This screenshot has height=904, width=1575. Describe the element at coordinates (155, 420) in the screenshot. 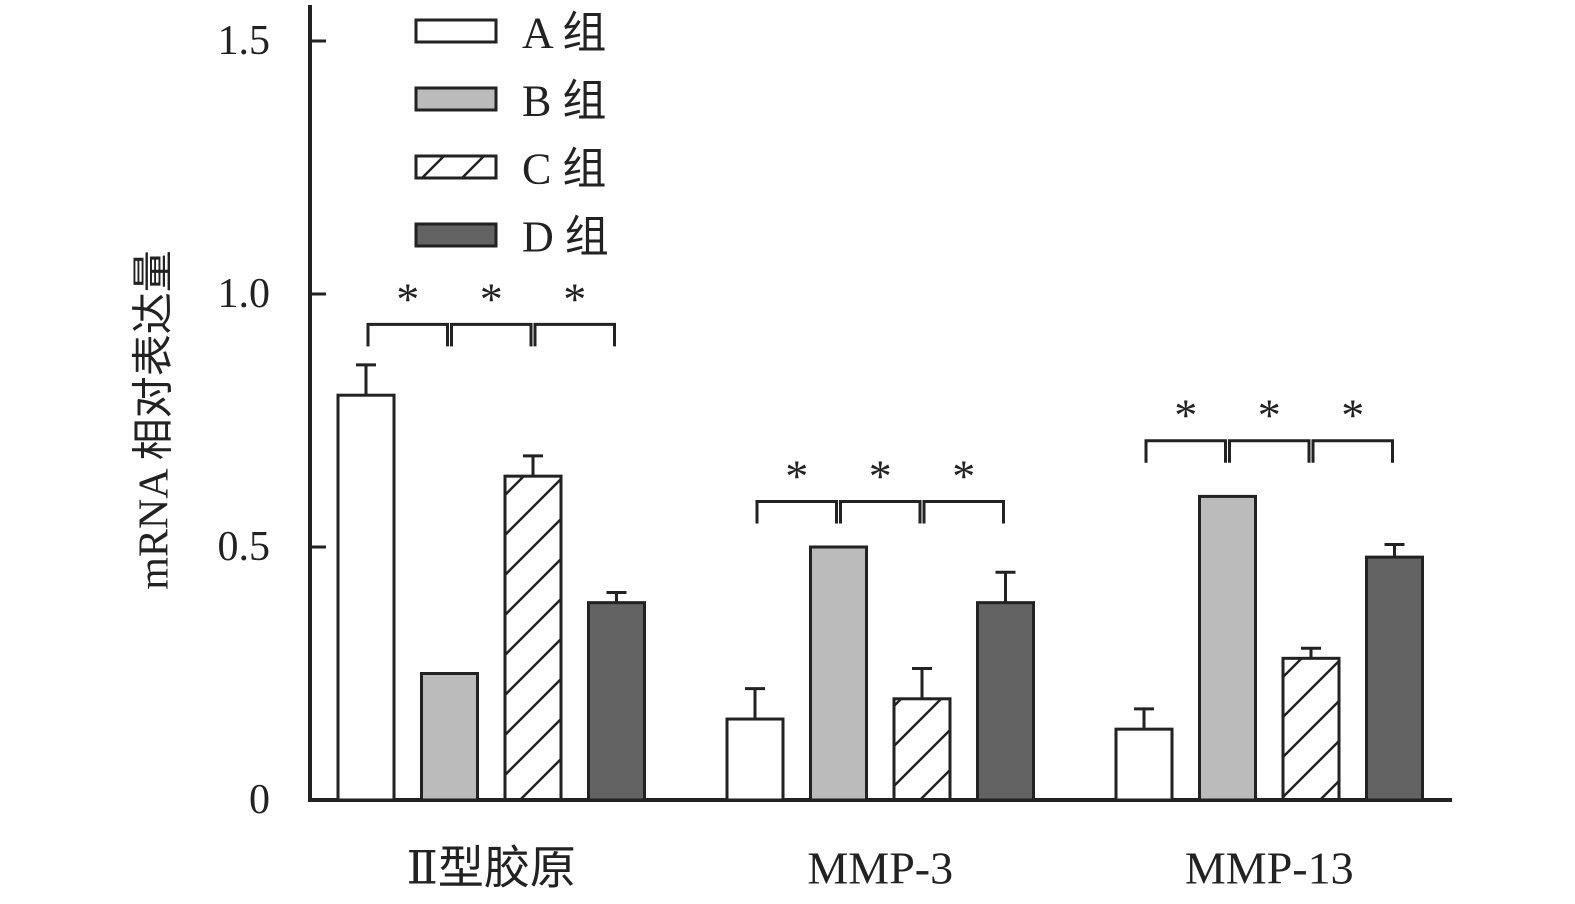

I see `y-axis-title: mRNA 相对表达量` at that location.